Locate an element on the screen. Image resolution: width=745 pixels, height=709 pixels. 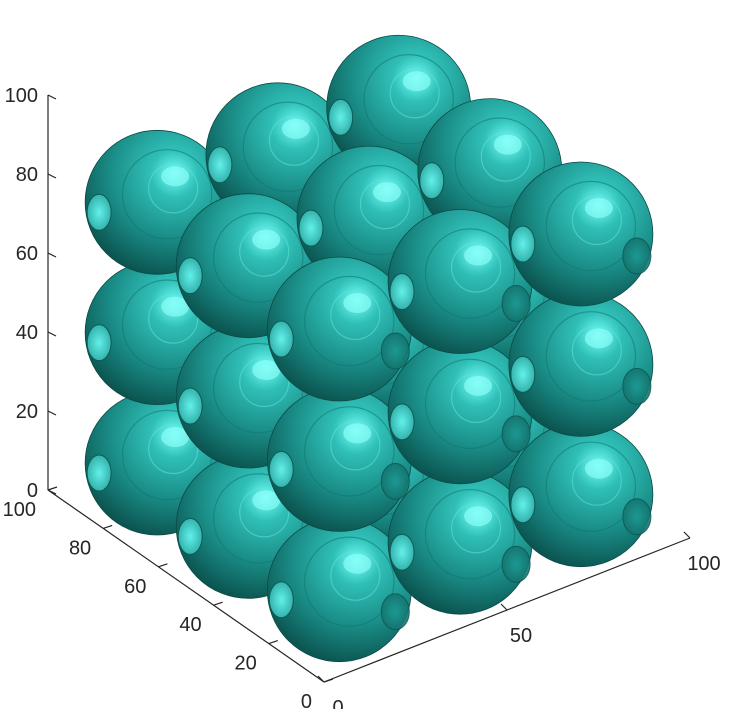
y-tick-label: 40 is located at coordinates (190, 625).